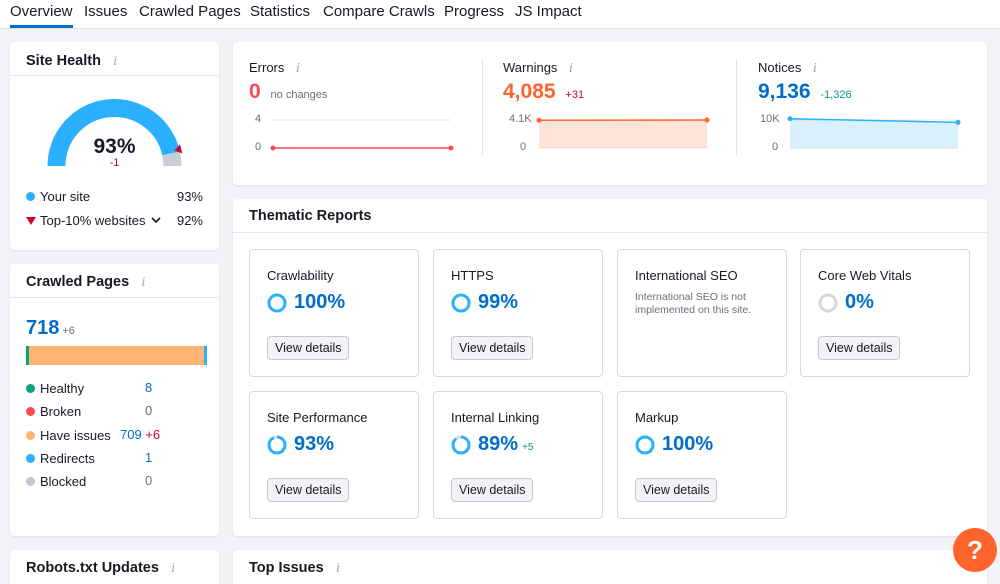 This screenshot has height=584, width=1000. I want to click on crawled-pages-title: Crawled Pages, so click(78, 282).